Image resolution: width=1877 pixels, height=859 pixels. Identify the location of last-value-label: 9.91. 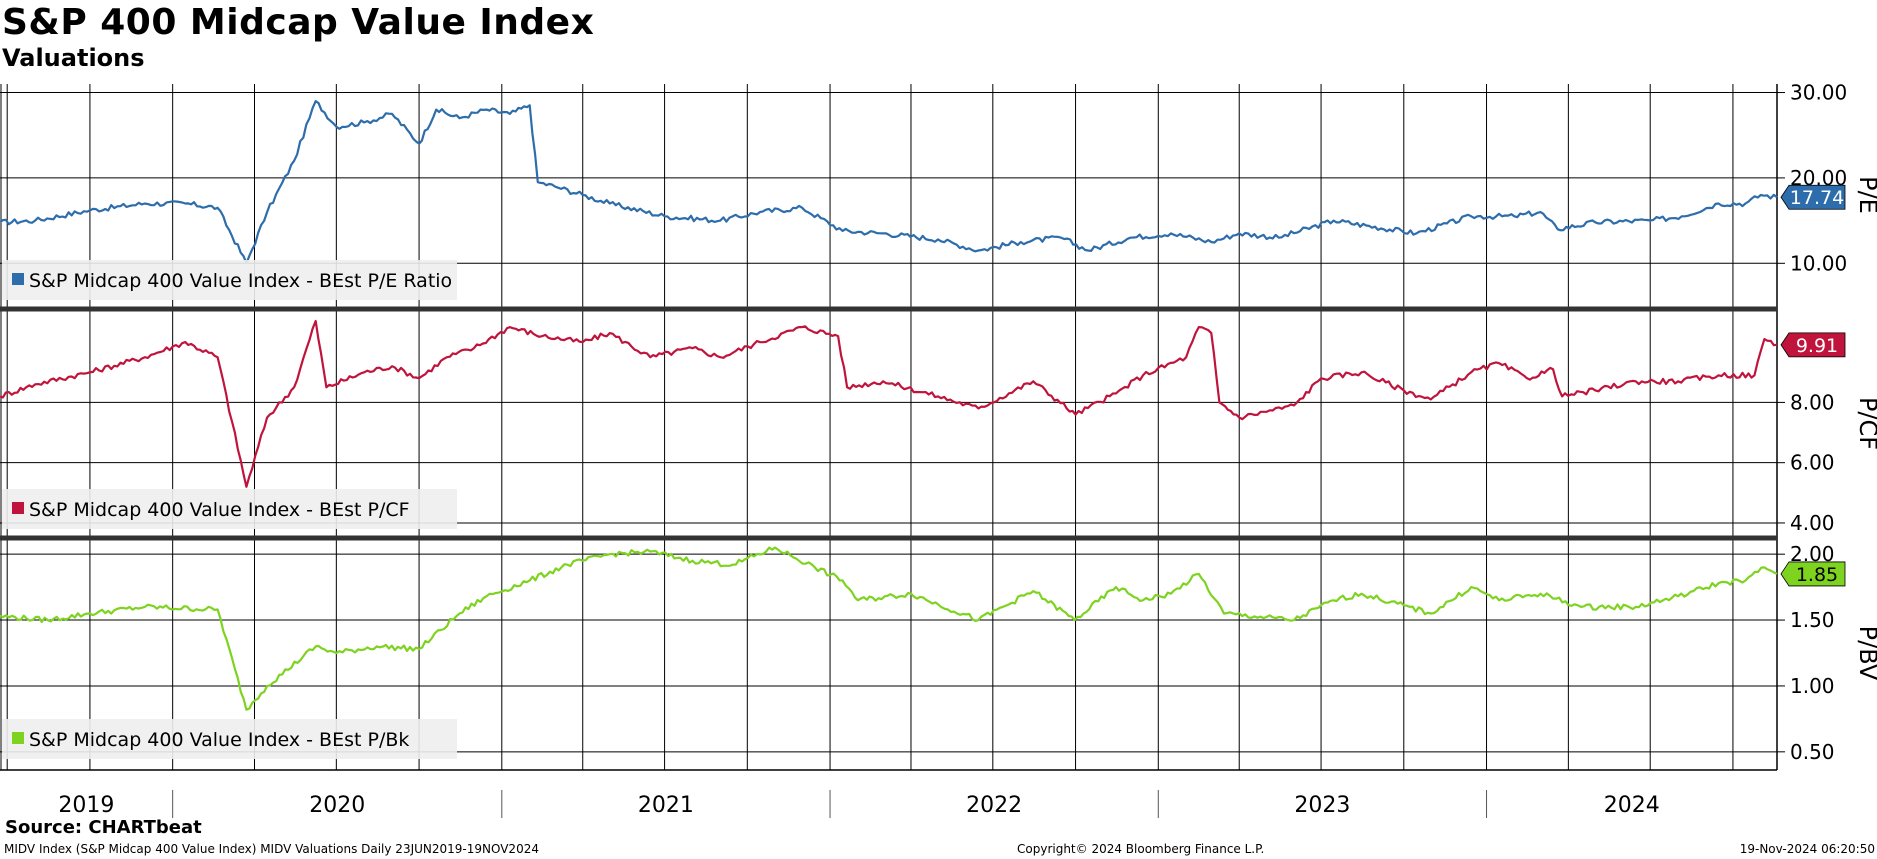
(1817, 346).